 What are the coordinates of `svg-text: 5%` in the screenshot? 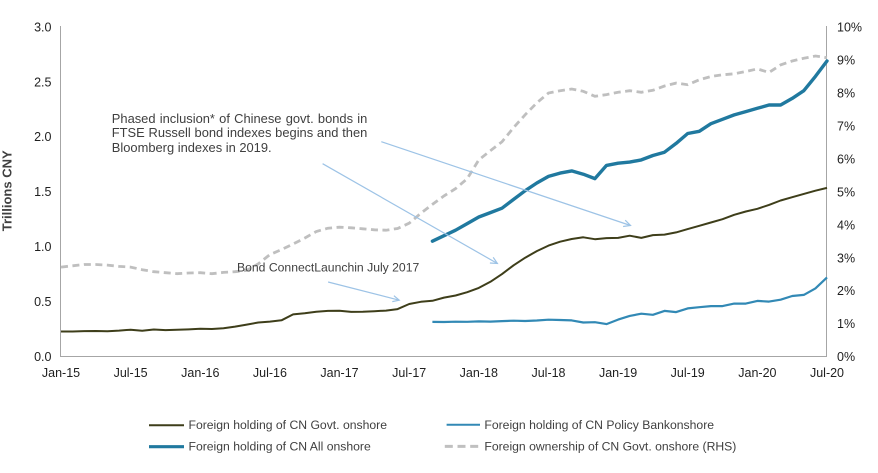 It's located at (846, 192).